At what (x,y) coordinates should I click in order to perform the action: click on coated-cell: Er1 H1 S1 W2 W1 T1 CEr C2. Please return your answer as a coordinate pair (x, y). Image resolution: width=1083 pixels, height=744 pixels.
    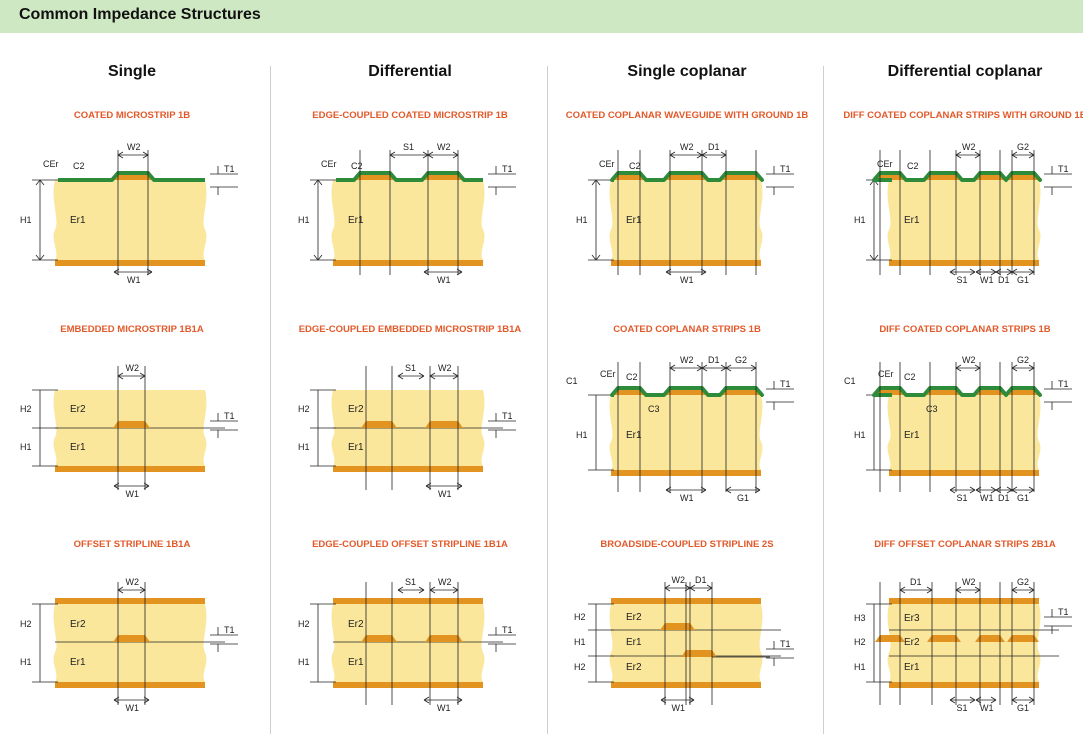
    Looking at the image, I should click on (407, 213).